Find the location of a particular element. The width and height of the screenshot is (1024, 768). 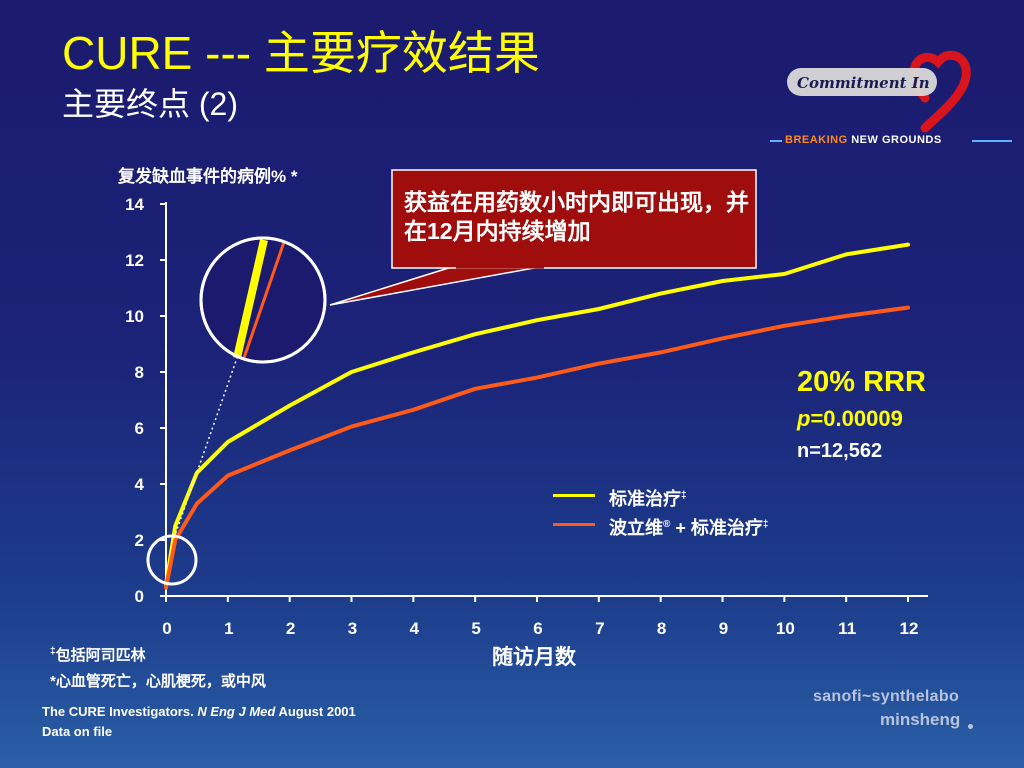

y-tick-label: 6 is located at coordinates (139, 428).